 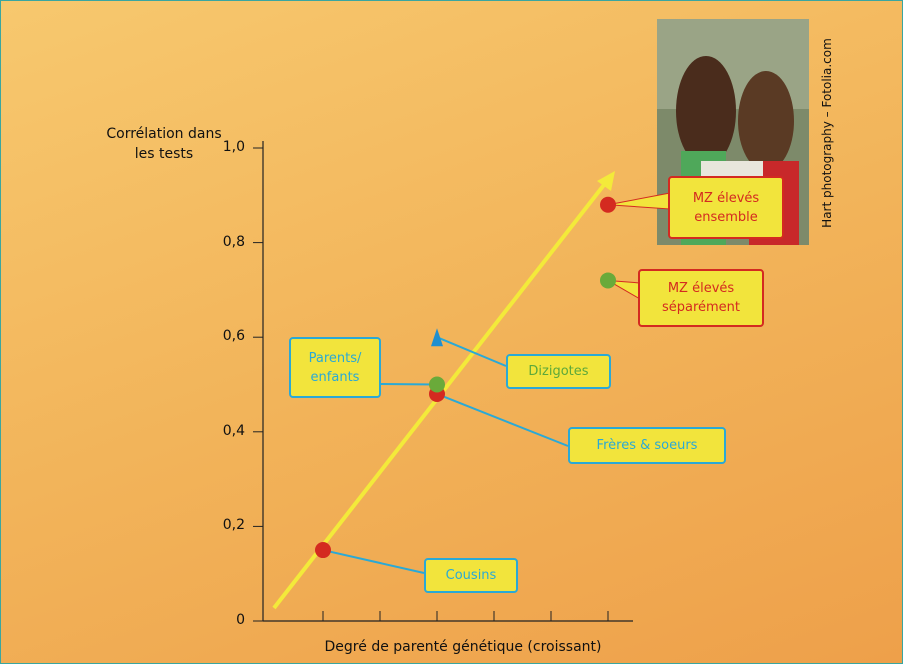 I want to click on callout-label: MZ élevés séparément, so click(x=701, y=298).